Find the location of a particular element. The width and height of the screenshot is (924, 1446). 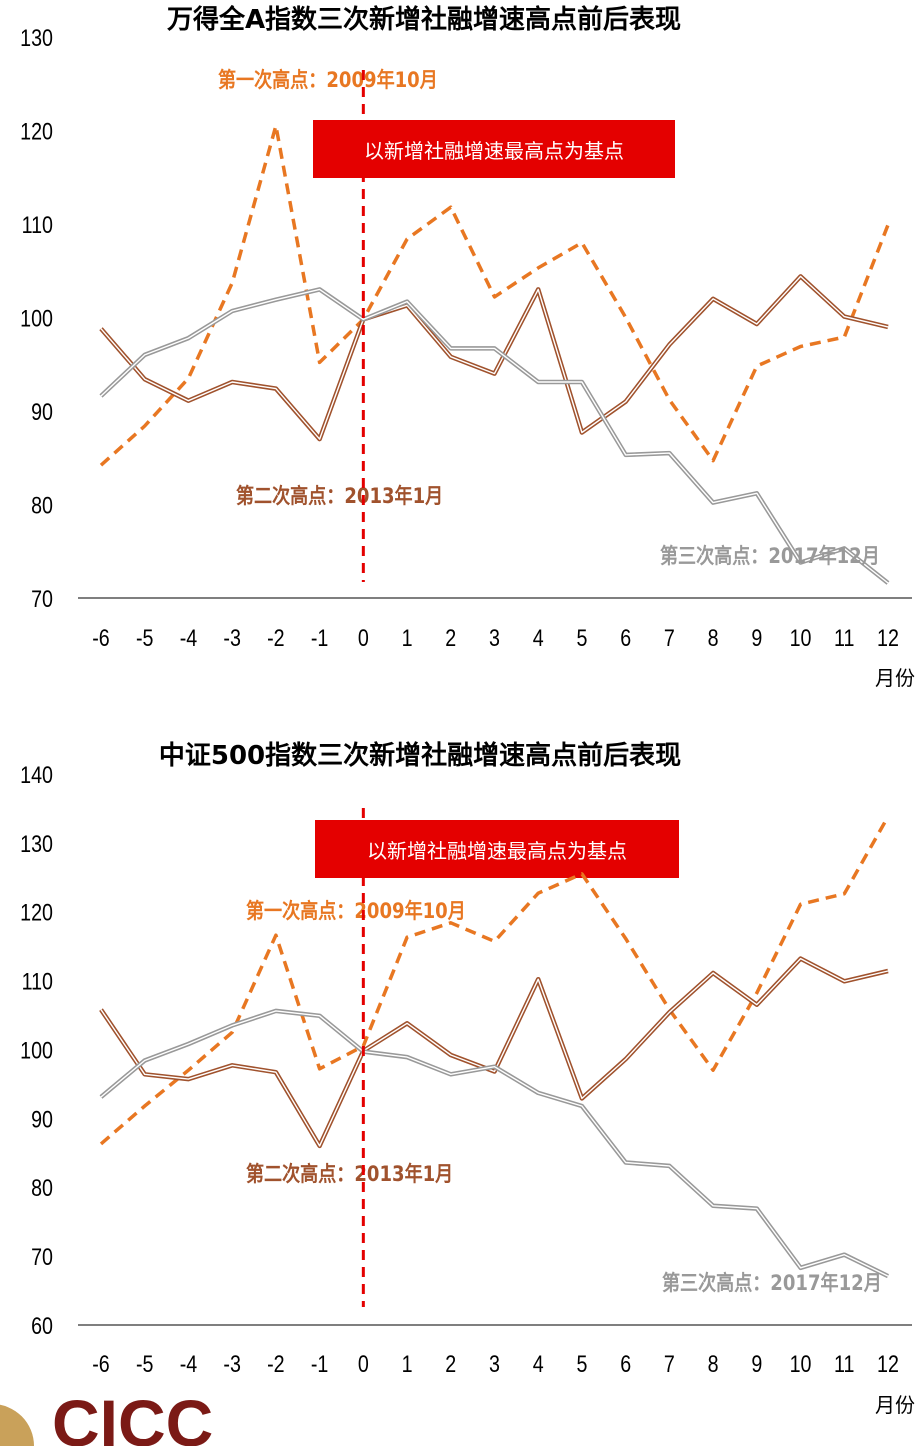

chart-1-title: 万得全A指数三次新增社融增速高点前后表现 is located at coordinates (424, 19).